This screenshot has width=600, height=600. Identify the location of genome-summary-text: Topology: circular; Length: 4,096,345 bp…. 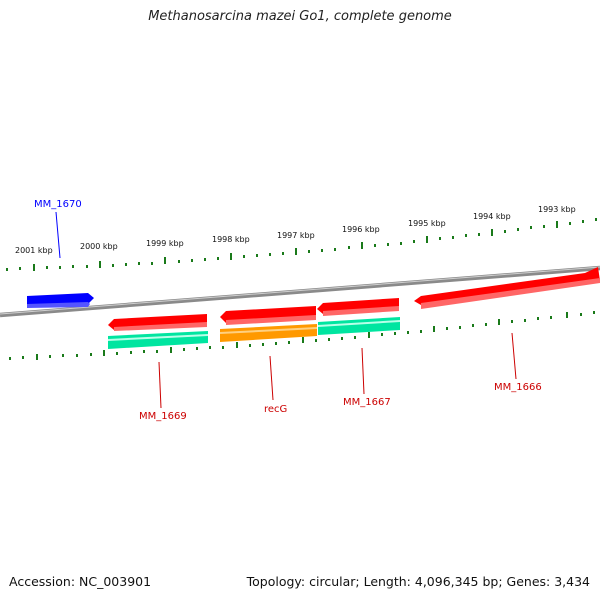
(418, 581).